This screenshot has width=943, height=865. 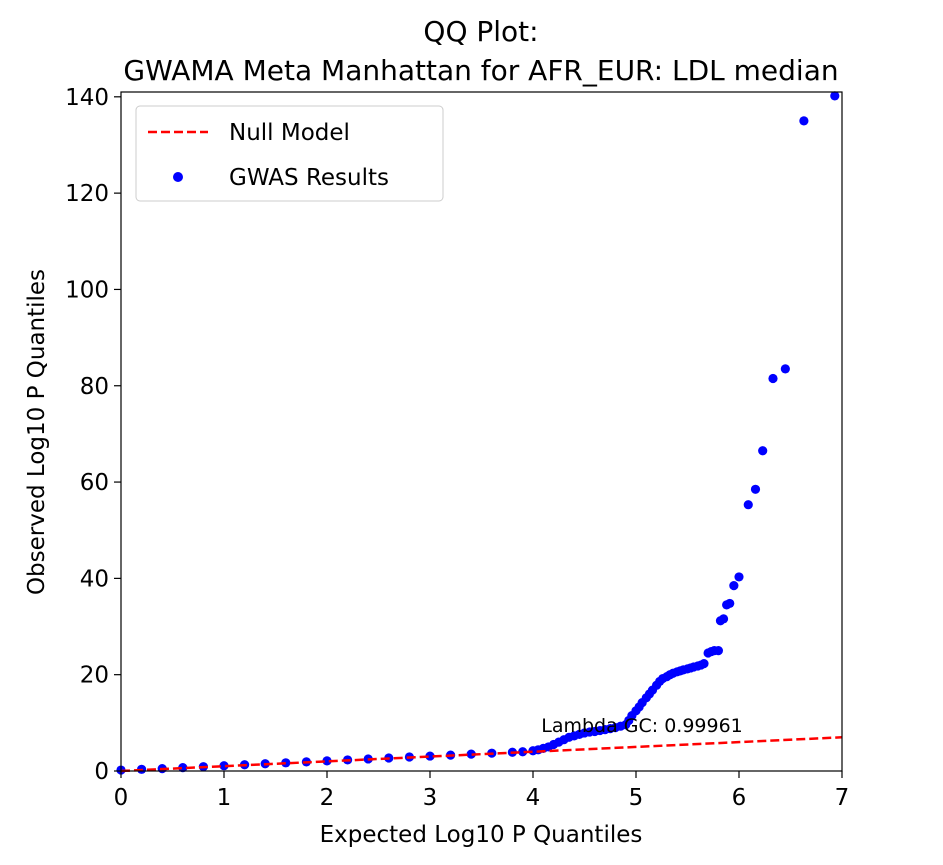 I want to click on legend-box, so click(x=289, y=153).